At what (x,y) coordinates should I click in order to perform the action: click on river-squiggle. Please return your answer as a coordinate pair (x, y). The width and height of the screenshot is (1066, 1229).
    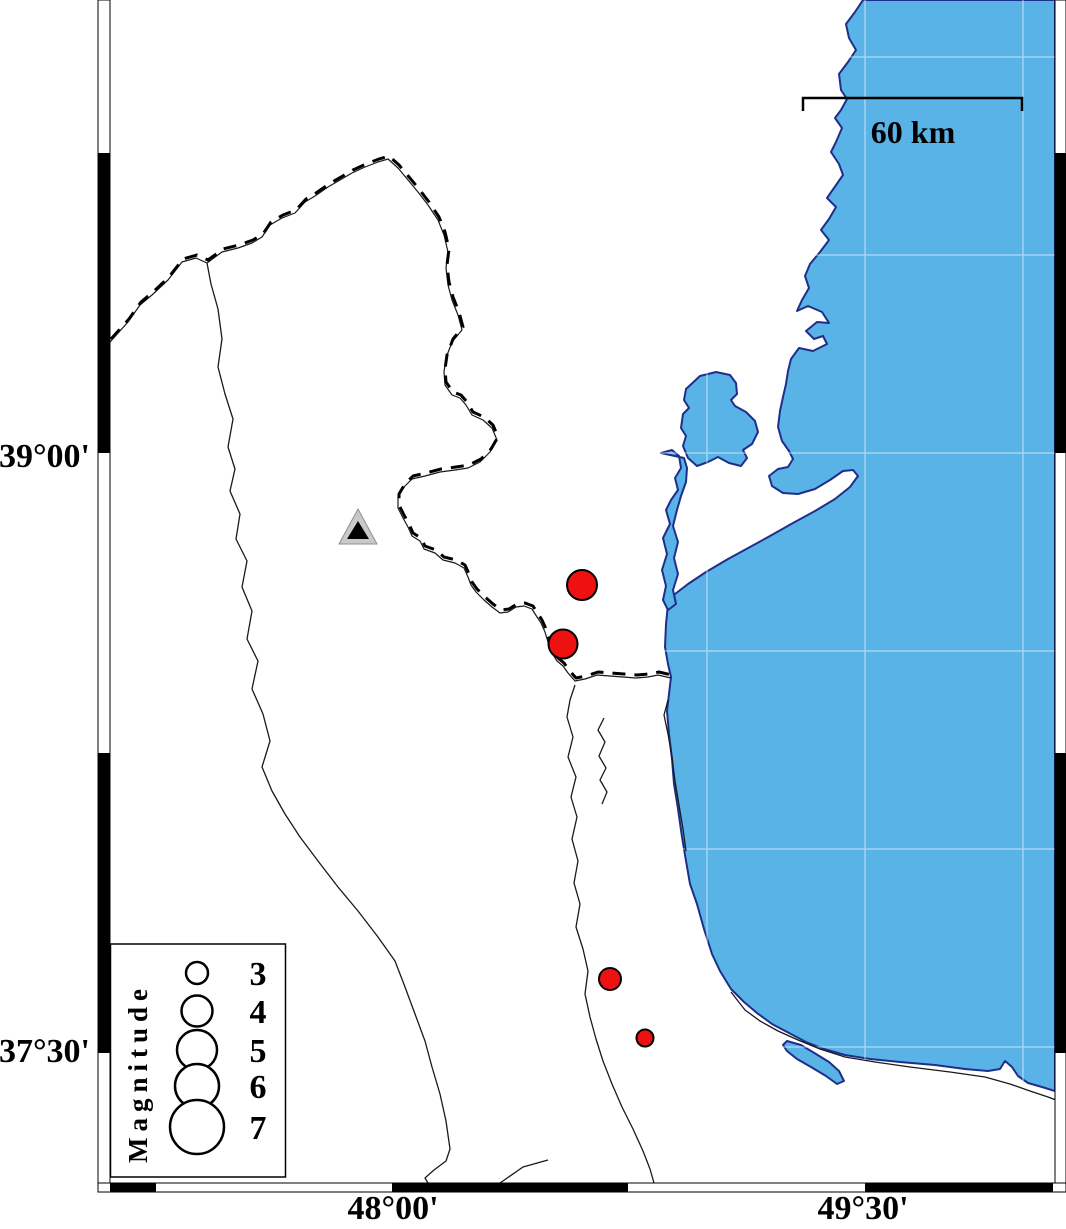
    Looking at the image, I should click on (602, 761).